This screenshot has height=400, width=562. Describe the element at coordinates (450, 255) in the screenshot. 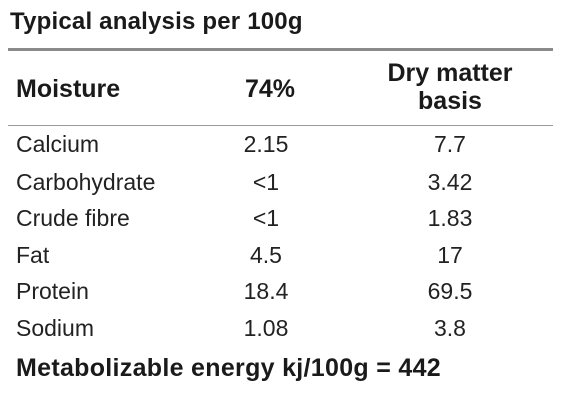

I see `nutrient-dry-matter: 17` at that location.